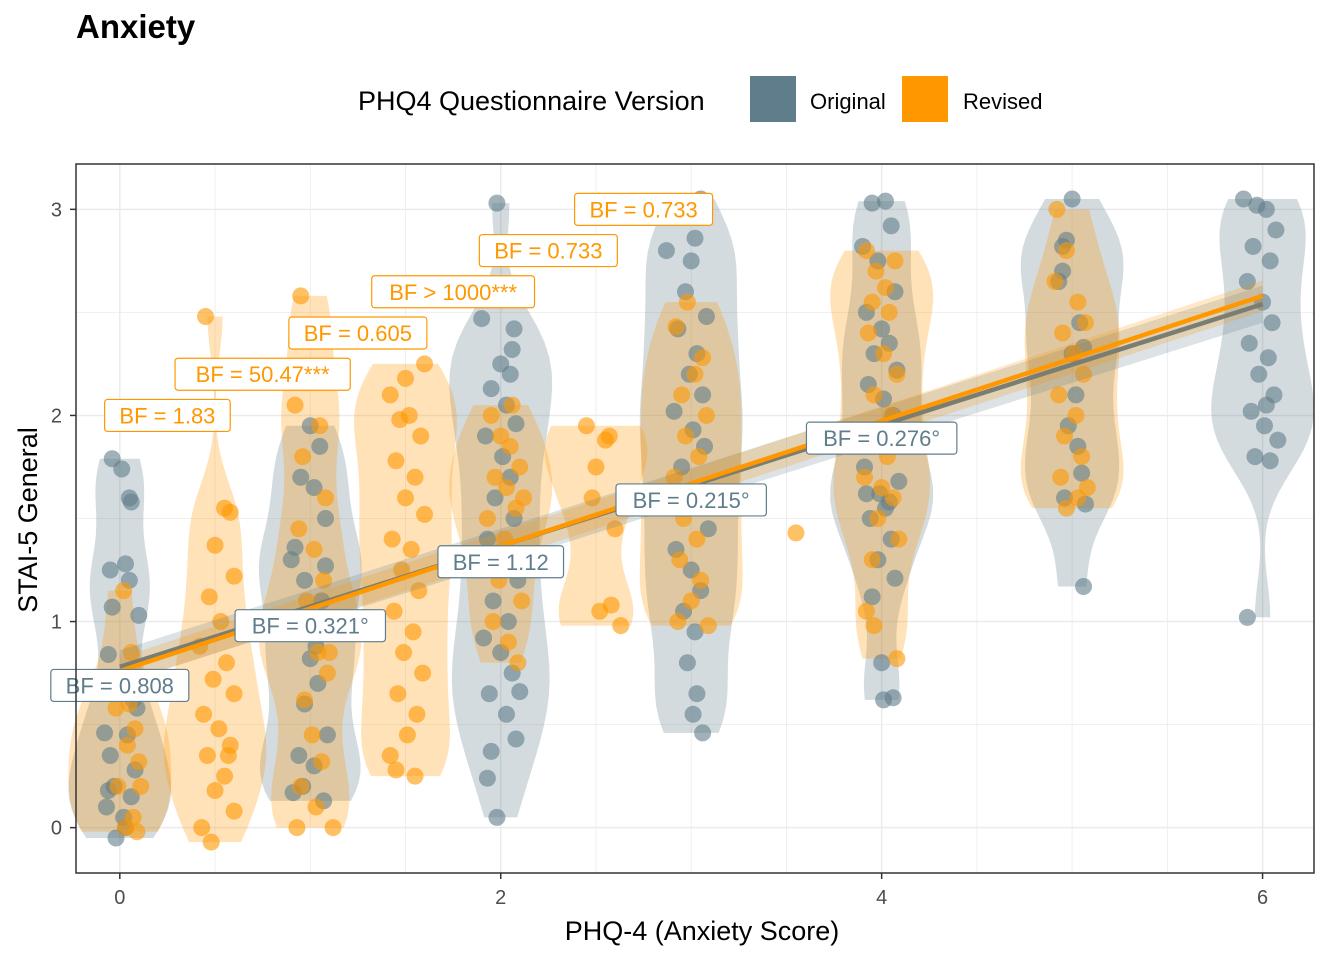 This screenshot has width=1344, height=960. I want to click on x-axis-label: PHQ-4 (Anxiety Score), so click(702, 931).